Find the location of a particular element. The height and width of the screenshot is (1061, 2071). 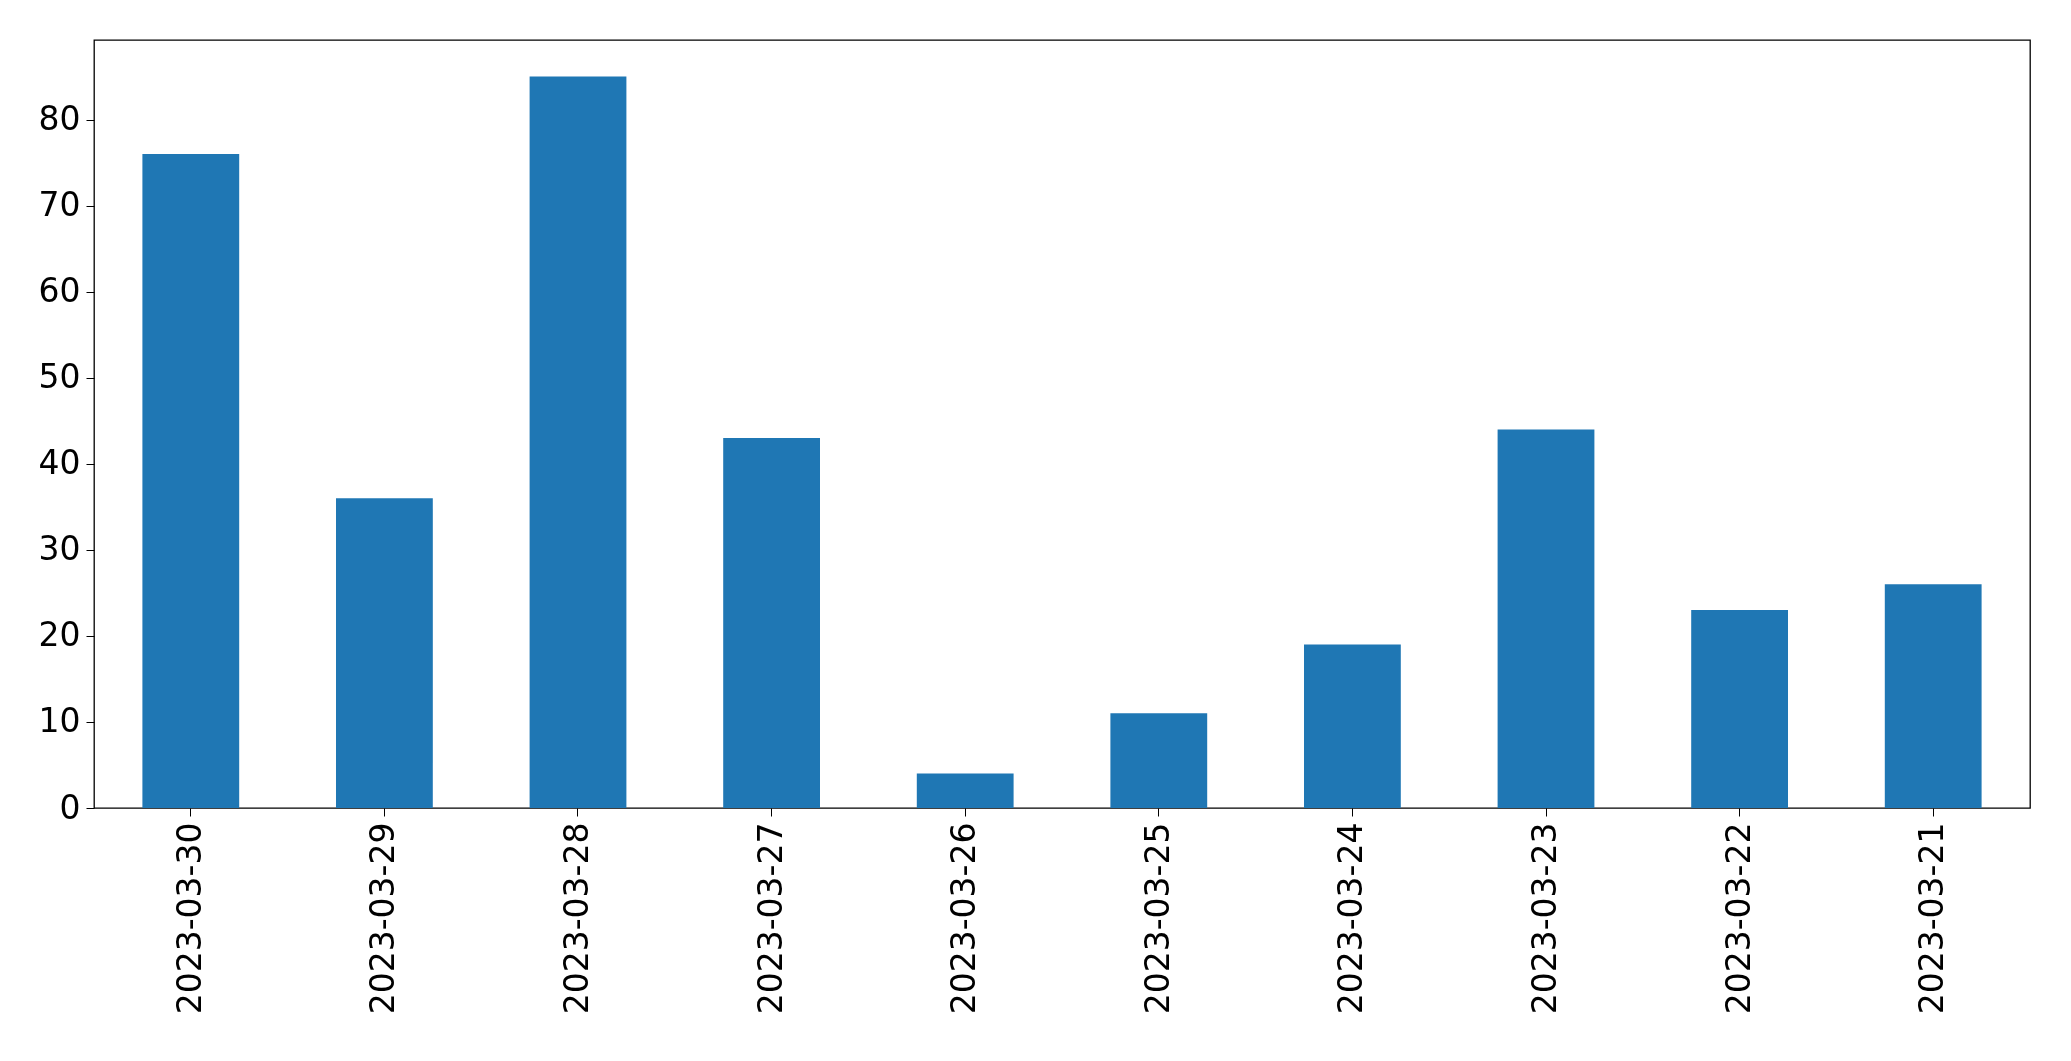

y-tick-label: 70 is located at coordinates (59, 205).